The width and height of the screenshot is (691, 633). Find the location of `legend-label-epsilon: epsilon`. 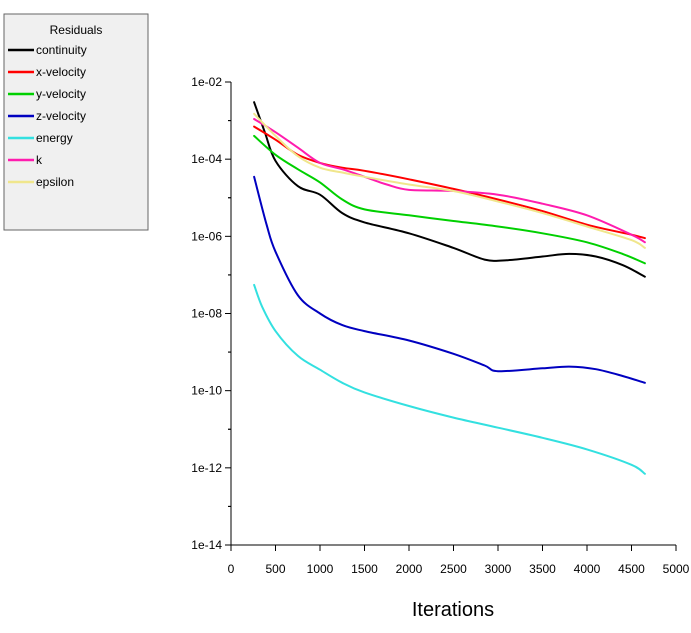

legend-label-epsilon: epsilon is located at coordinates (55, 182).